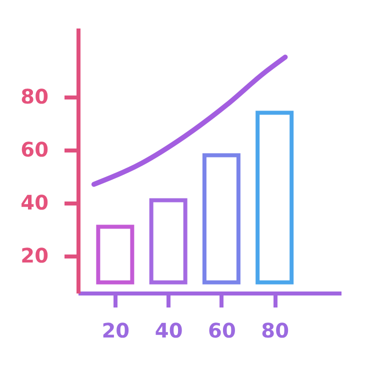 Image resolution: width=380 pixels, height=380 pixels. Describe the element at coordinates (116, 330) in the screenshot. I see `x-tick-label: 20` at that location.